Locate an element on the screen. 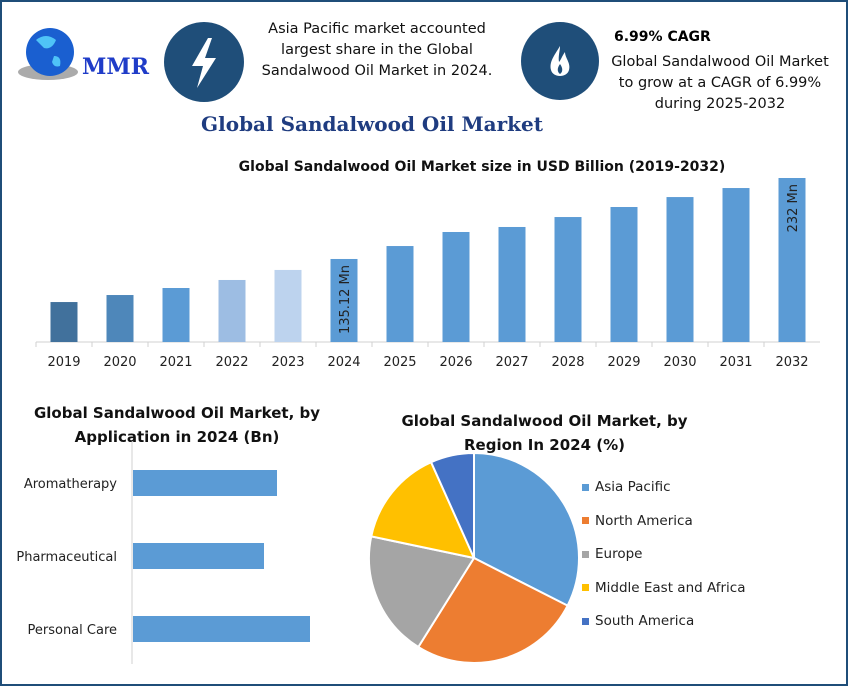 This screenshot has width=848, height=686. legend-label: Asia Pacific is located at coordinates (633, 487).